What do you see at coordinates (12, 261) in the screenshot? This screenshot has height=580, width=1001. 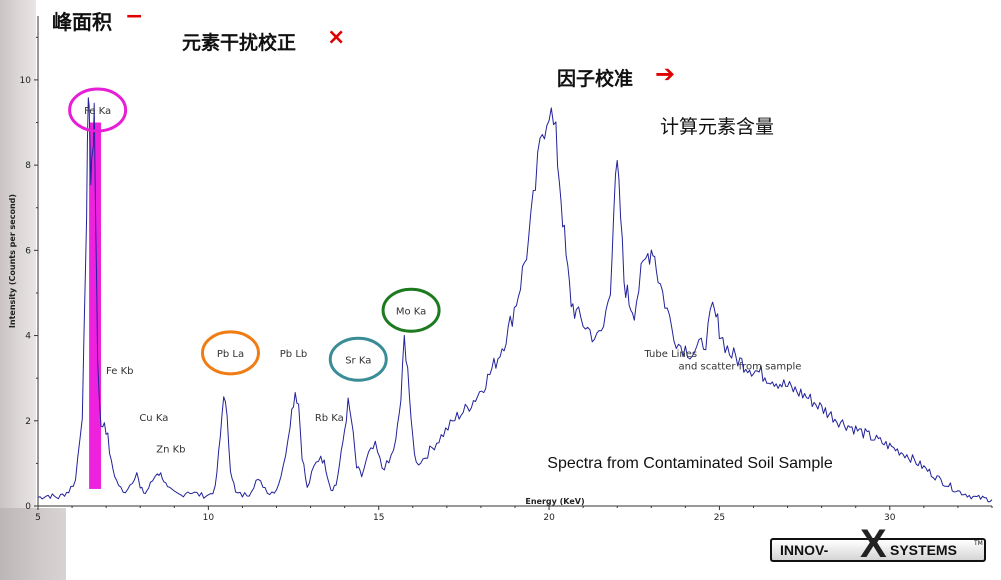 I see `y-axis-label: Intensity (Counts per second)` at bounding box center [12, 261].